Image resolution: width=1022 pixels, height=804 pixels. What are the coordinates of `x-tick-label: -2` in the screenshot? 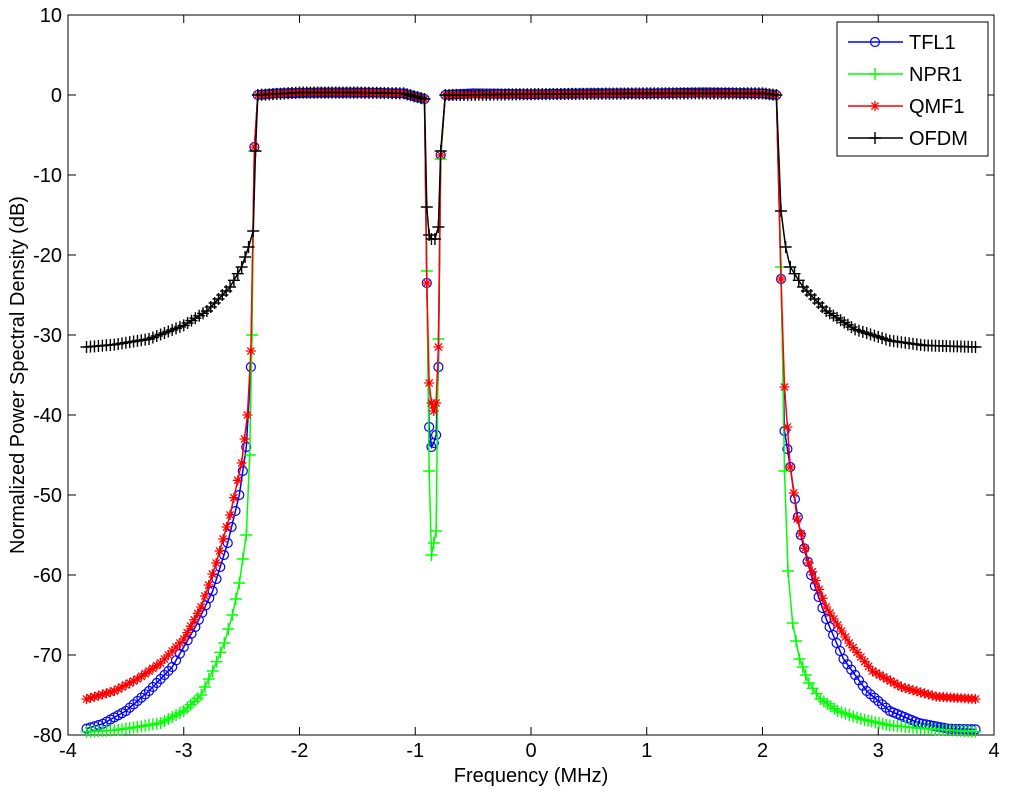 It's located at (300, 751).